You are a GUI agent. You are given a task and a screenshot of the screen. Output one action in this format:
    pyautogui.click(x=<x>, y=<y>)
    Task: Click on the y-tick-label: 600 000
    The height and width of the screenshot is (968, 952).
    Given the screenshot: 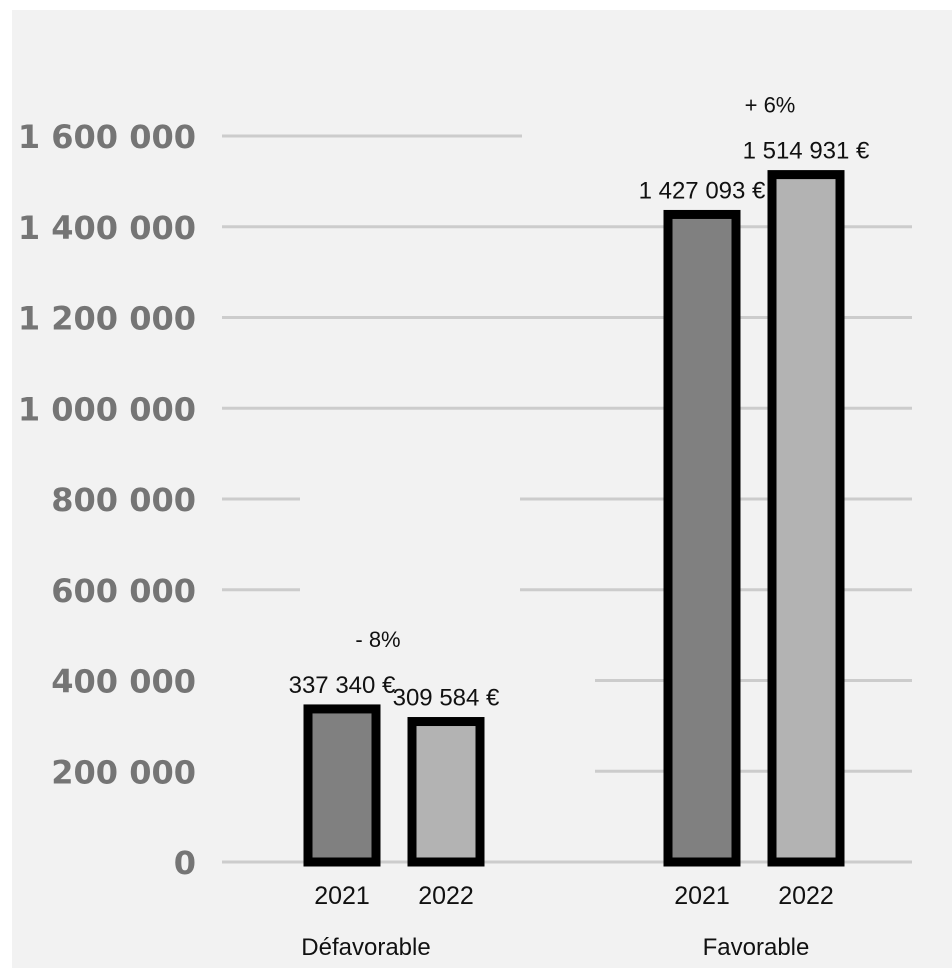 What is the action you would take?
    pyautogui.click(x=123, y=591)
    